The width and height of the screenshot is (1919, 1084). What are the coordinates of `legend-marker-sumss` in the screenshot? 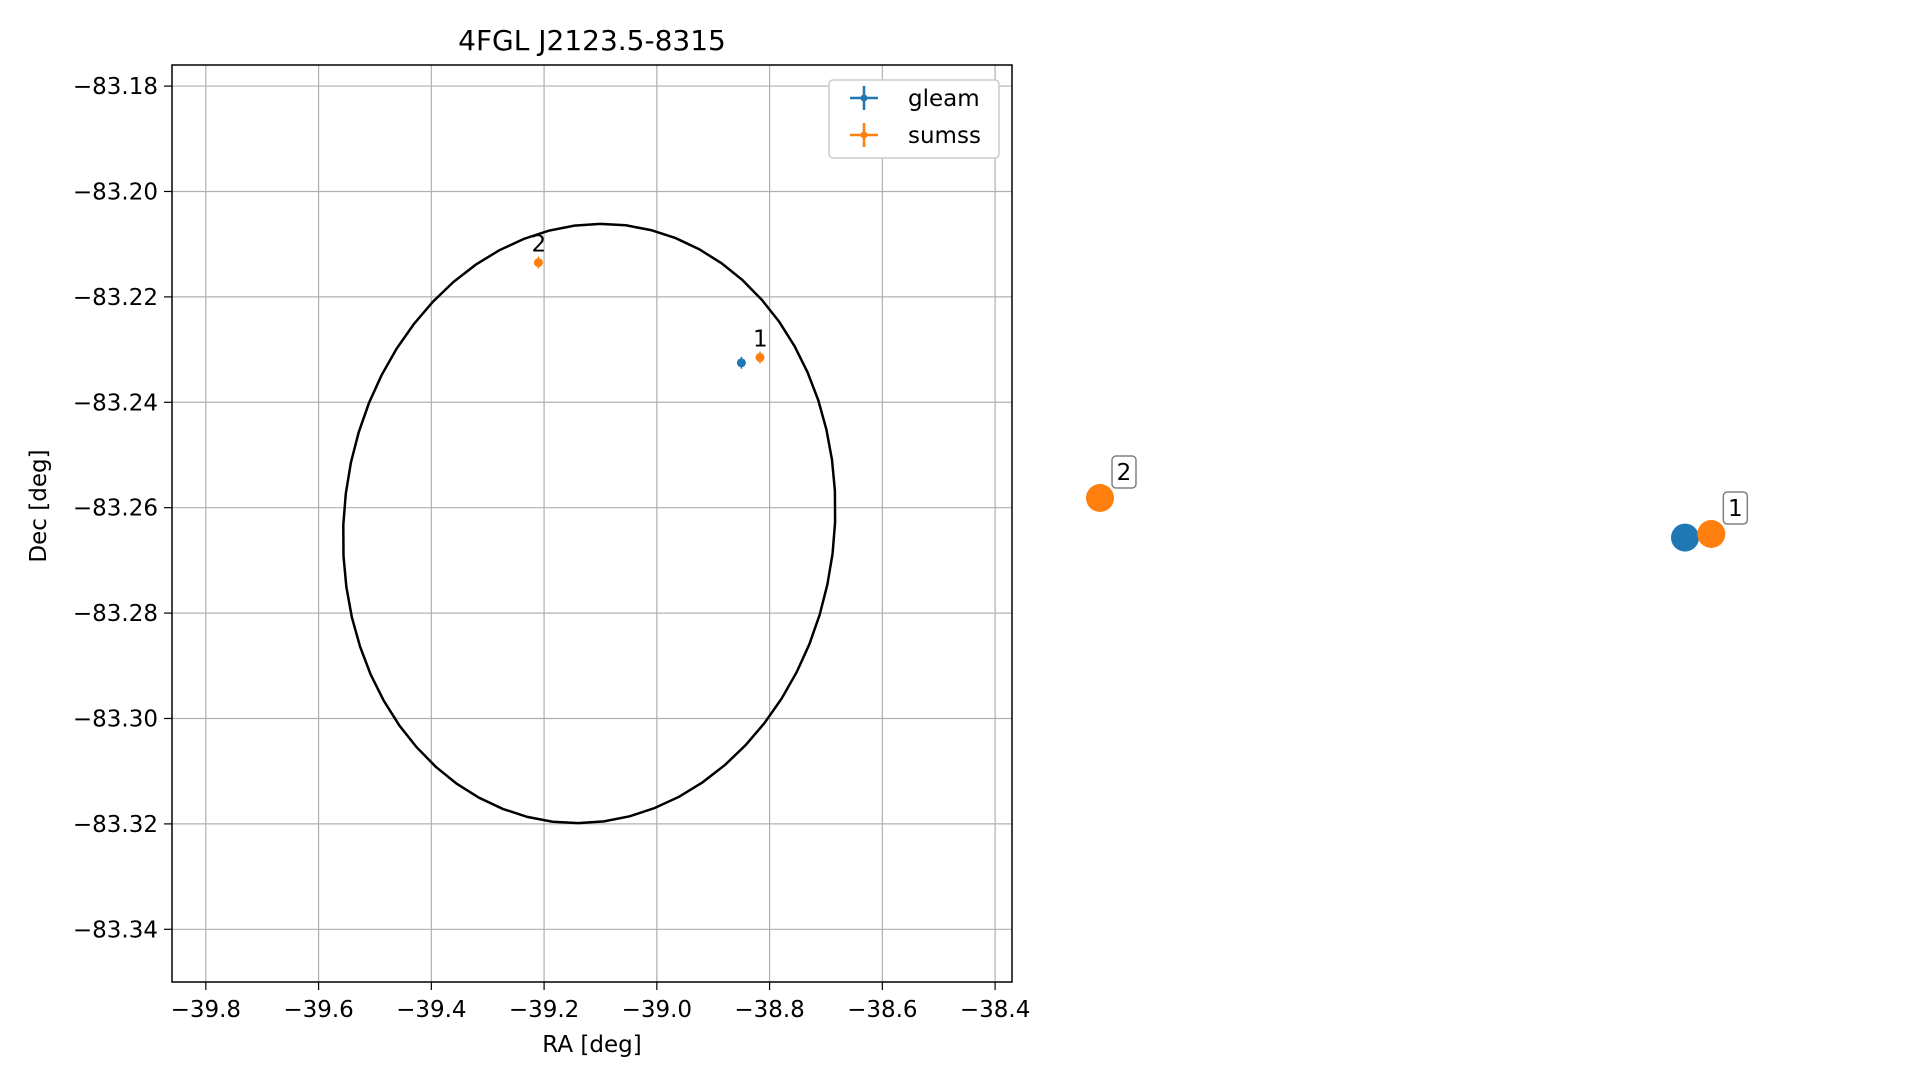 It's located at (864, 135).